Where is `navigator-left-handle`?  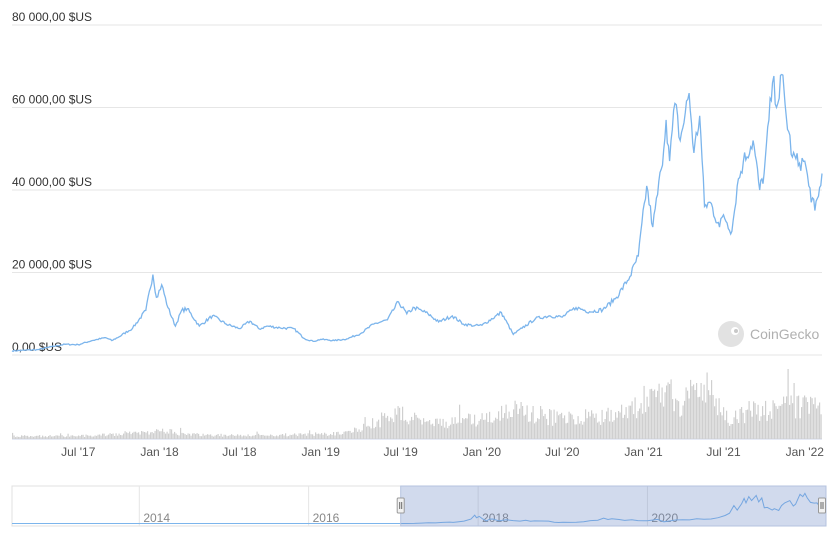
navigator-left-handle is located at coordinates (400, 505).